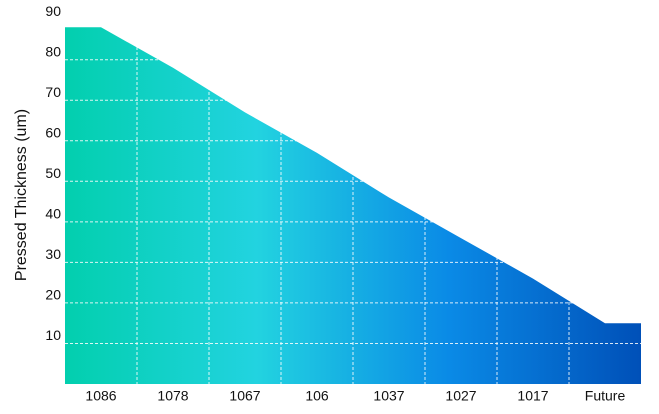 This screenshot has height=414, width=659. I want to click on x-tick-label: 1078, so click(172, 396).